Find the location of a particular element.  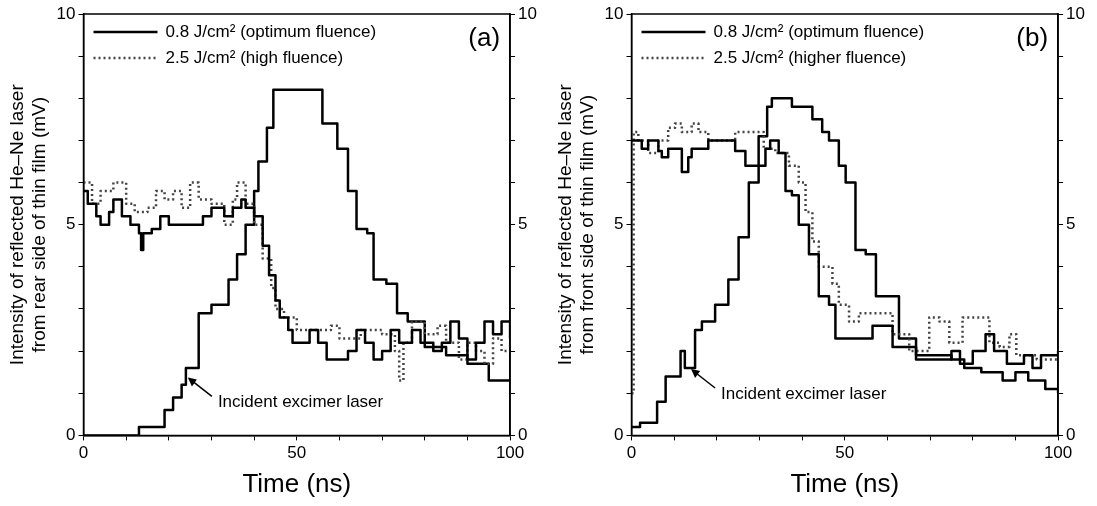

legend-label: 2.5 J/cm² (high fluence) is located at coordinates (254, 57).